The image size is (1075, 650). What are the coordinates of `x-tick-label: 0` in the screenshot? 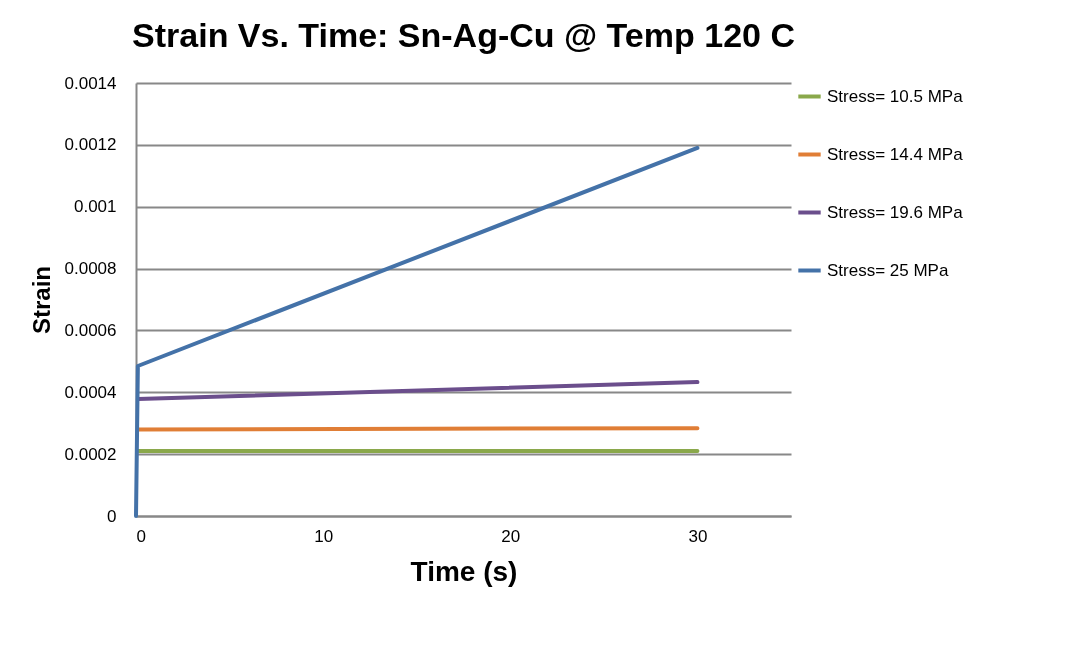 It's located at (141, 536).